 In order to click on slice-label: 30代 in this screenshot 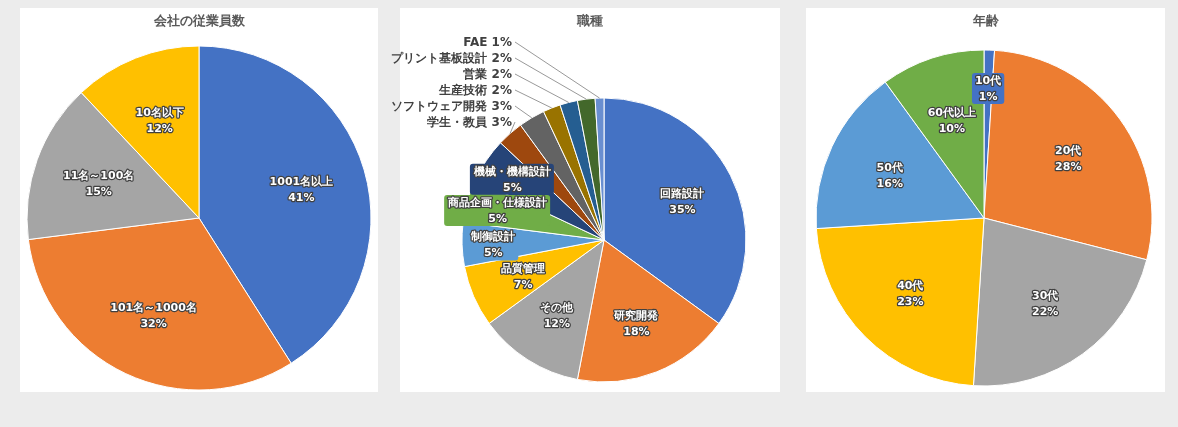, I will do `click(1045, 296)`.